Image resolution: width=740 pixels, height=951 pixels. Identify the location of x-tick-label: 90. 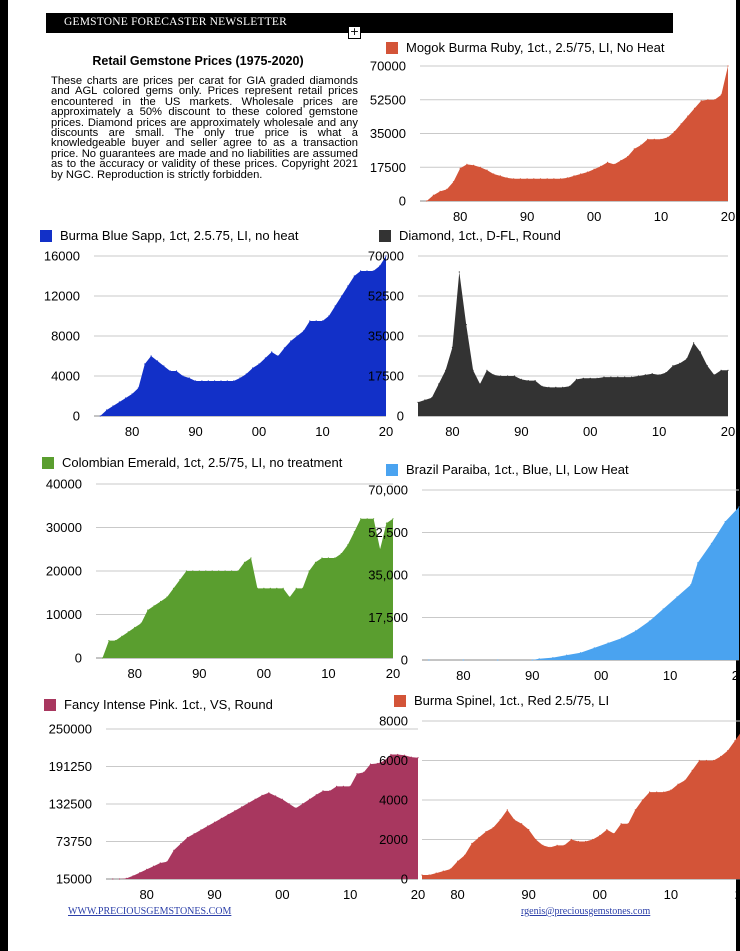
(521, 431).